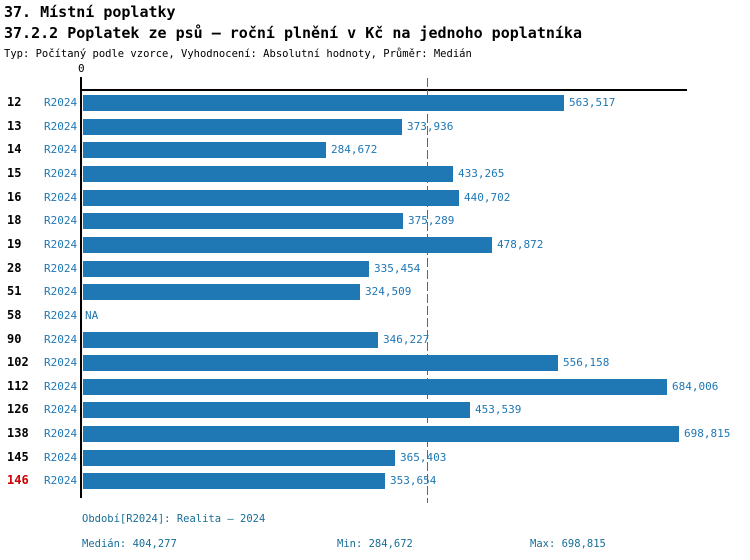 This screenshot has height=560, width=750. Describe the element at coordinates (90, 12) in the screenshot. I see `report-section-title: 37. Místní poplatky` at that location.